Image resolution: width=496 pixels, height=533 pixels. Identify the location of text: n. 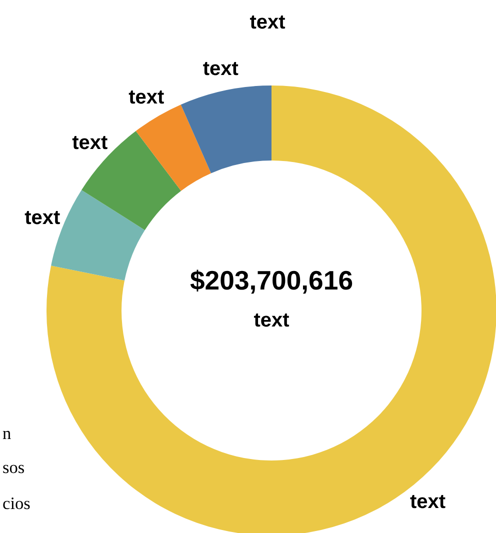
(7, 433).